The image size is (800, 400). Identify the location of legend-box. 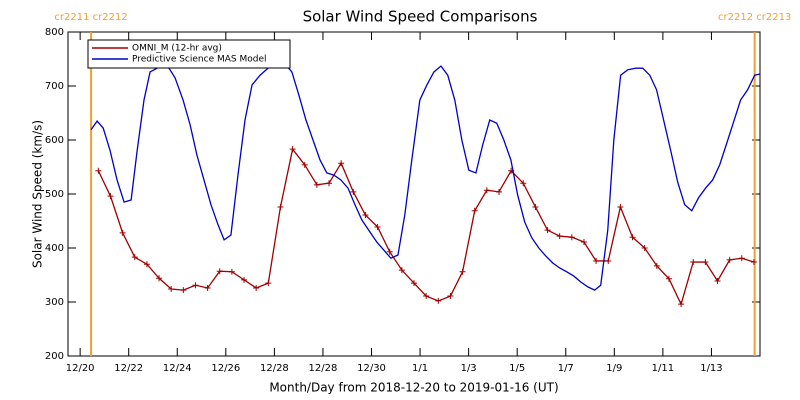
(189, 54).